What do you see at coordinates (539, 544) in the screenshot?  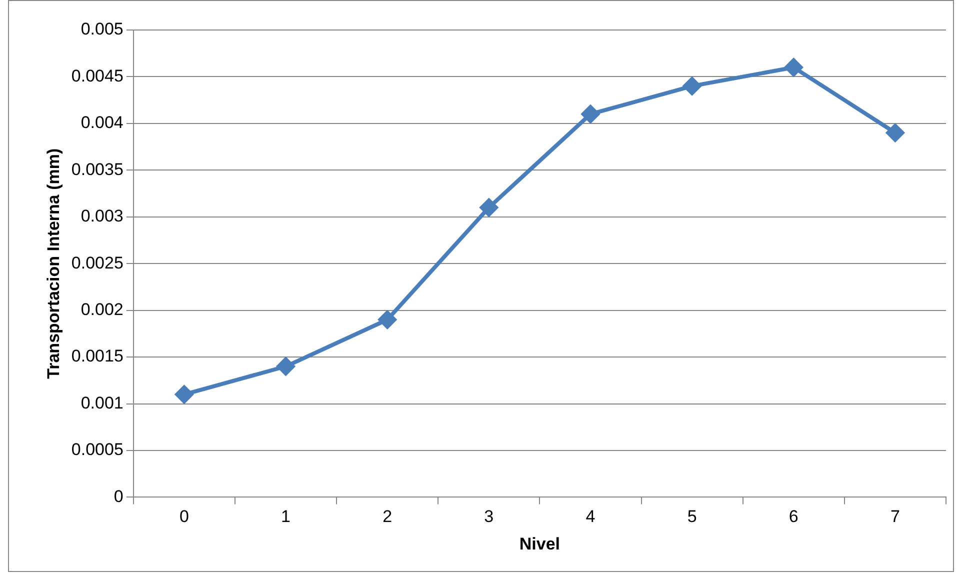 I see `x-axis-title: Nivel` at bounding box center [539, 544].